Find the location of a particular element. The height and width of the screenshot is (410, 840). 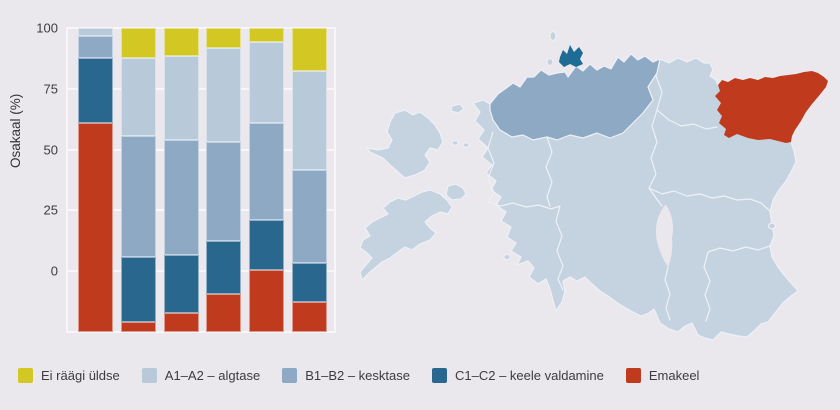

region-harjumaa is located at coordinates (575, 97).